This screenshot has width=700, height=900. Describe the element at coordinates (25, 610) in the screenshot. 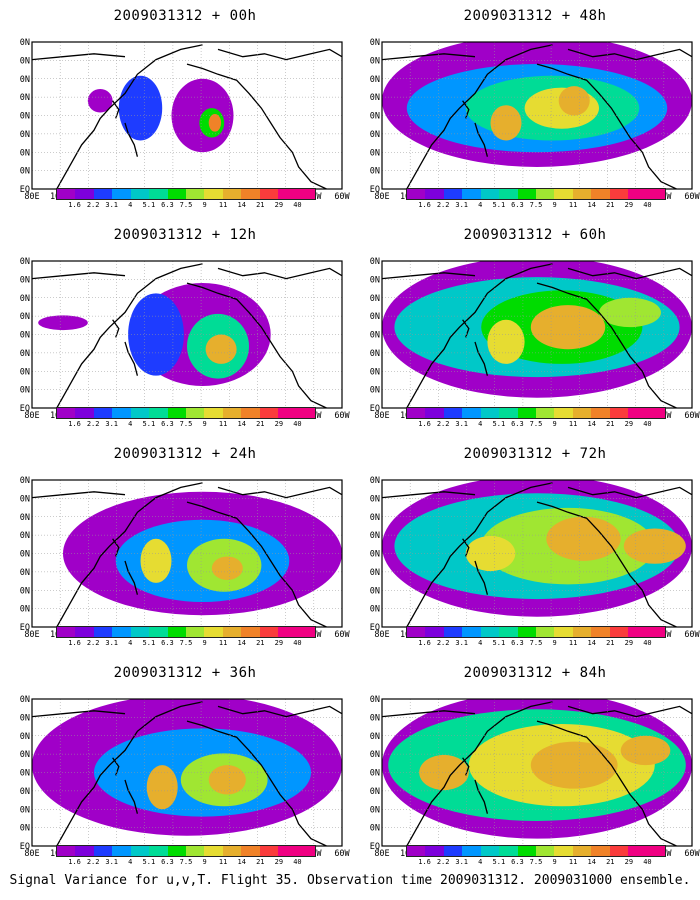

I see `y-tick-label: 10N` at that location.